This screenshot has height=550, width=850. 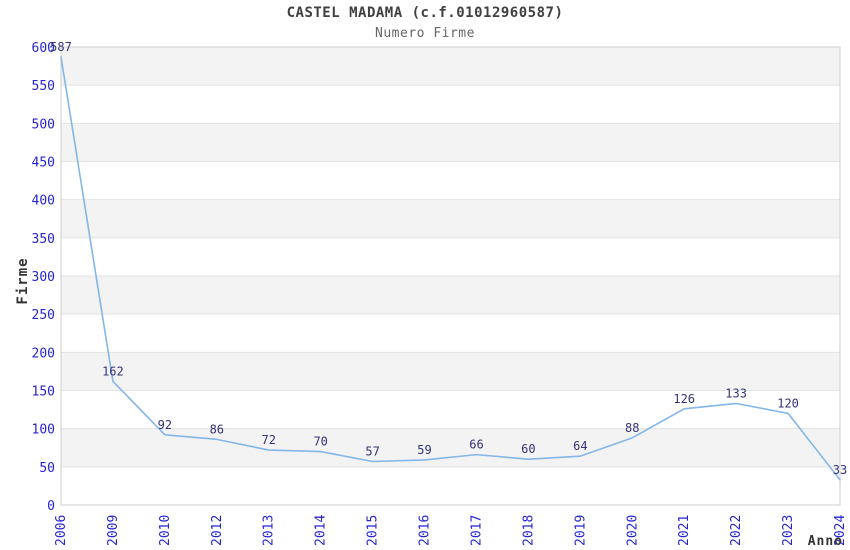 What do you see at coordinates (43, 430) in the screenshot?
I see `y-tick-label: 100` at bounding box center [43, 430].